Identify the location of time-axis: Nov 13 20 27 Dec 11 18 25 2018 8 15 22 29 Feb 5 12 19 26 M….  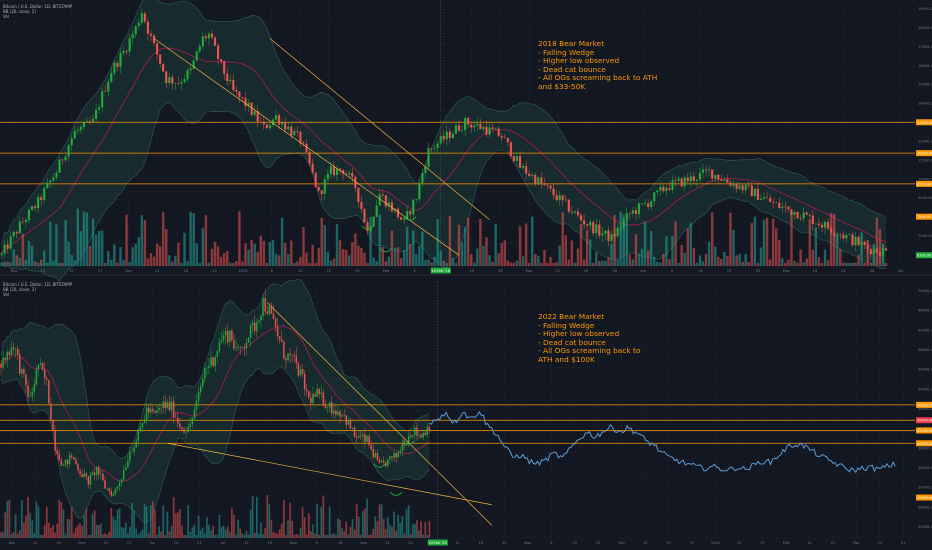
(457, 270).